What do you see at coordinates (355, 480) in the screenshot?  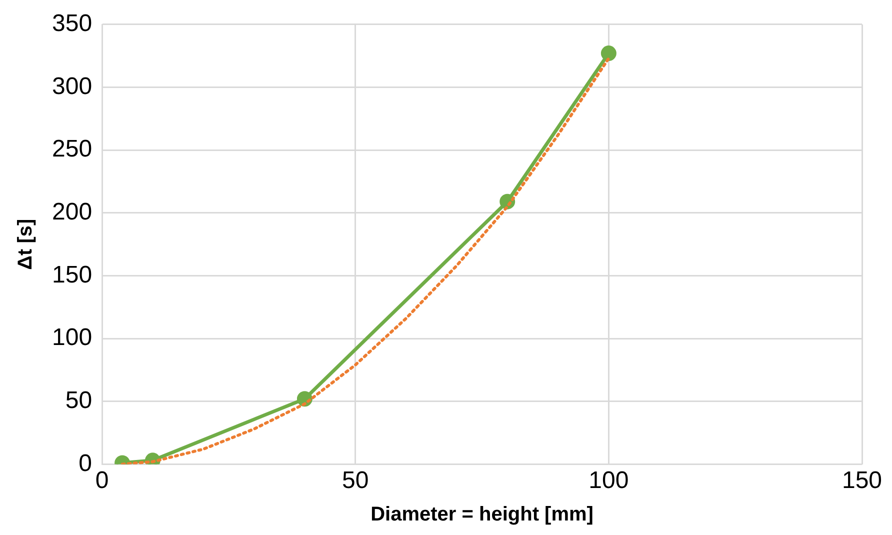 I see `x-tick-label: 50` at bounding box center [355, 480].